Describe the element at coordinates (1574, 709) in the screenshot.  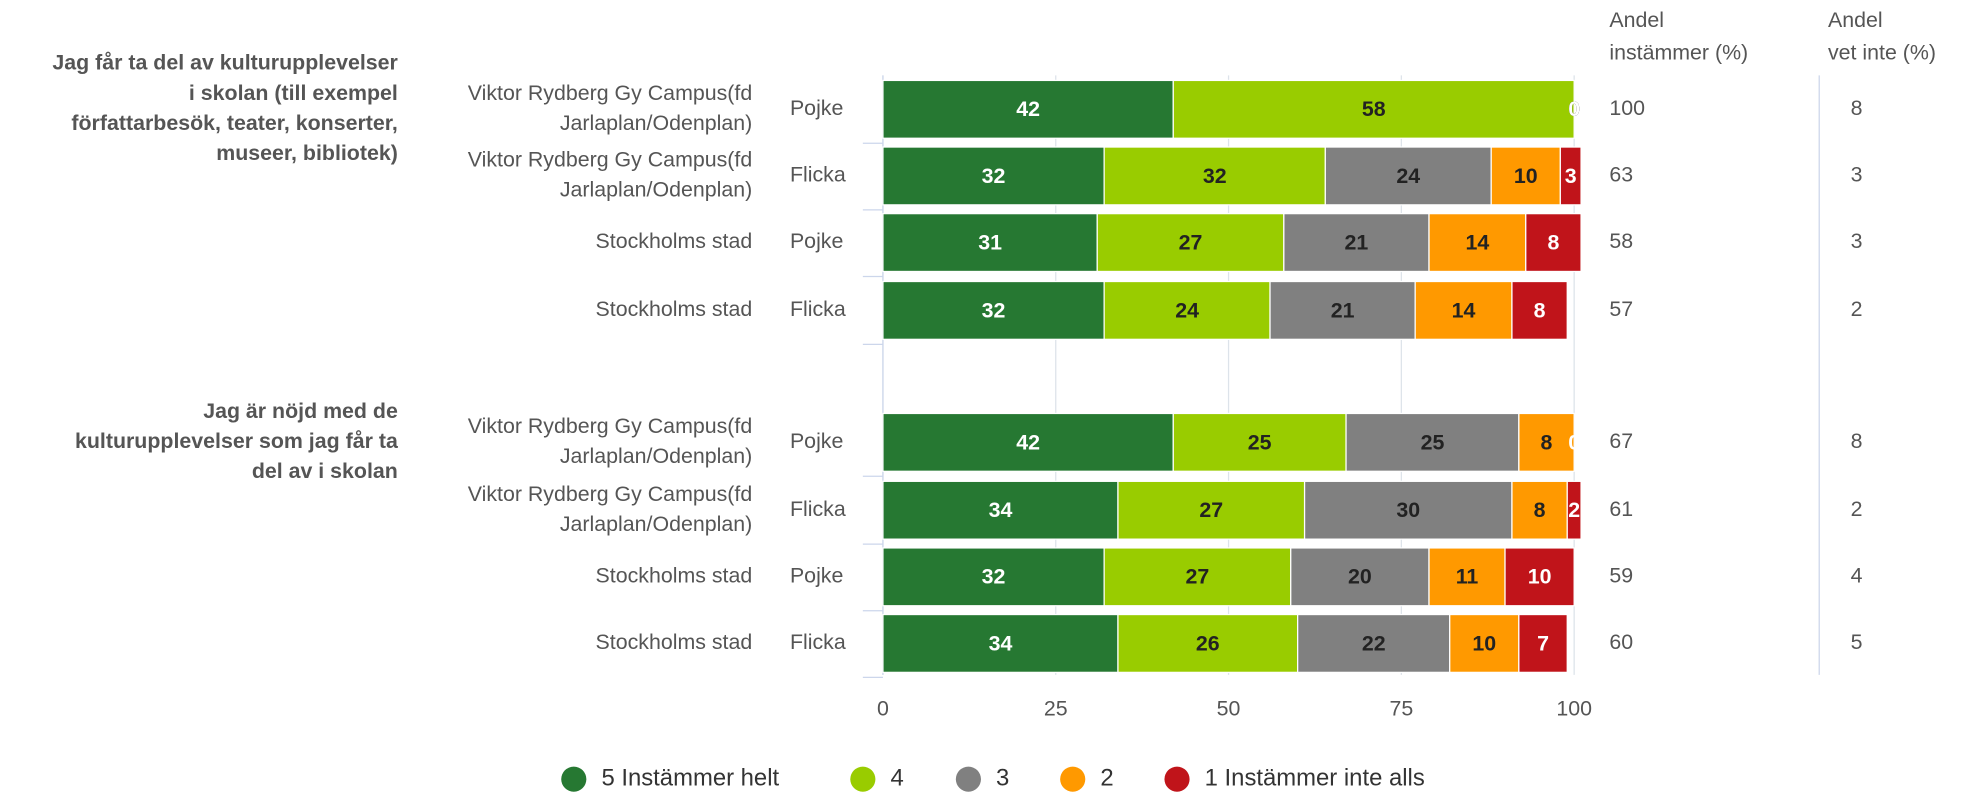
I see `x-tick-label: 100` at that location.